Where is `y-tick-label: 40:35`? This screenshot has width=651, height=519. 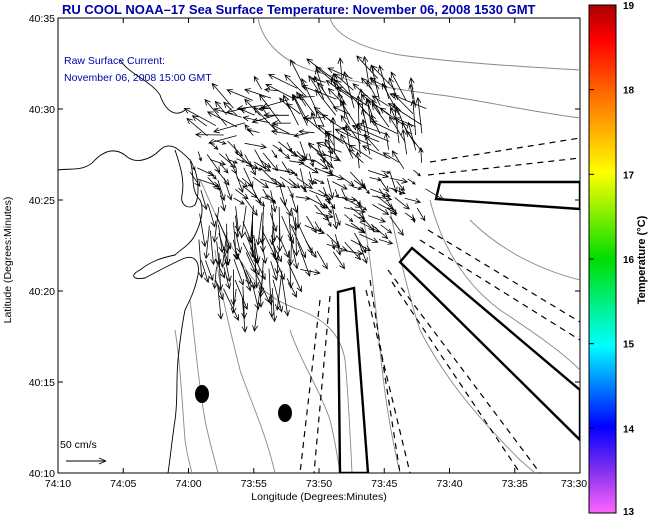
y-tick-label: 40:35 is located at coordinates (42, 19).